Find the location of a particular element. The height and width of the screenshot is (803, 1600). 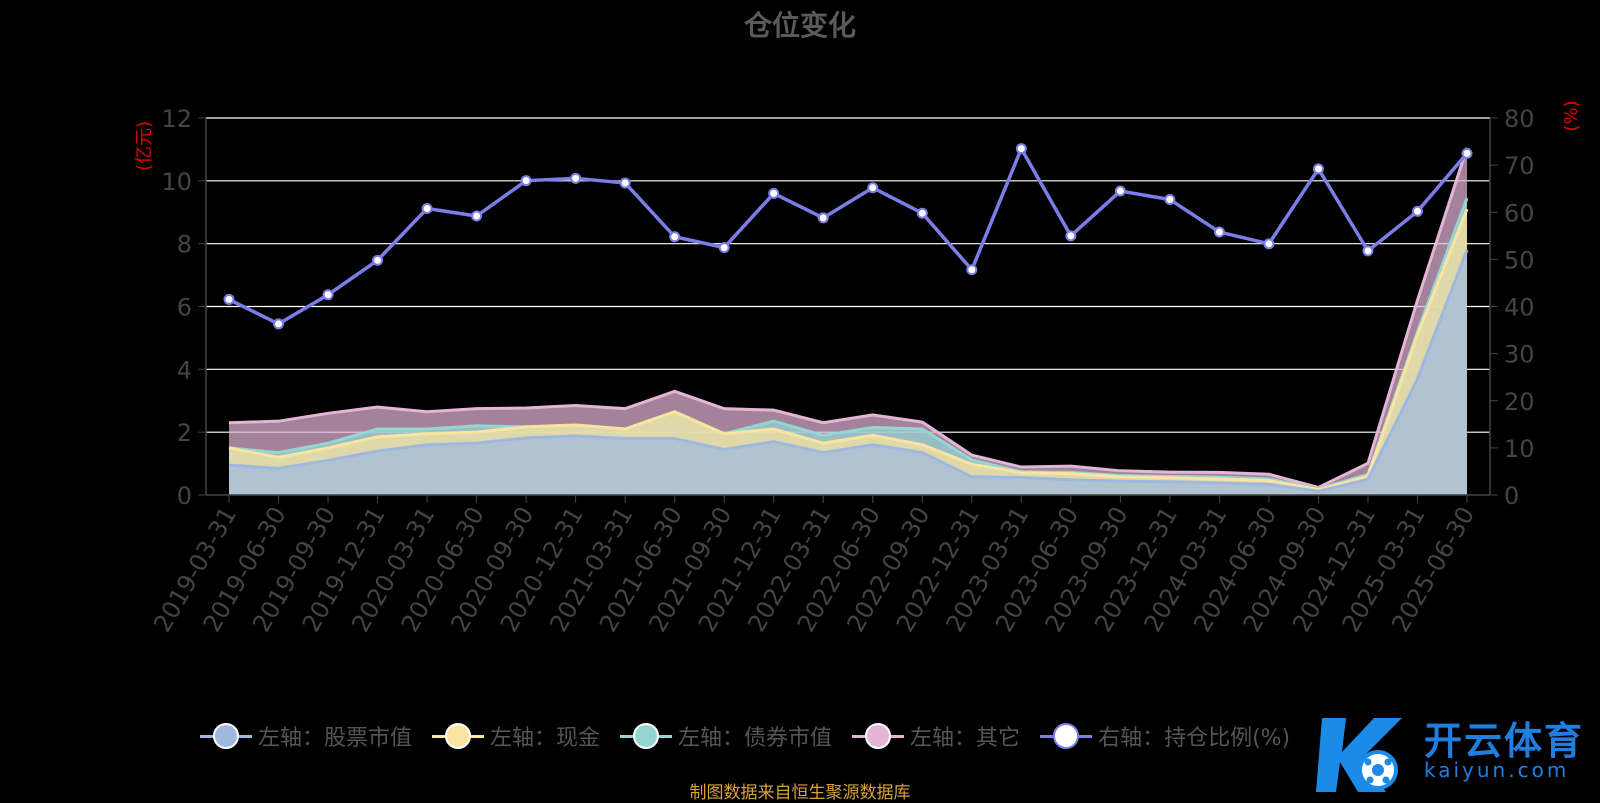

legend-marker-stock is located at coordinates (226, 736).